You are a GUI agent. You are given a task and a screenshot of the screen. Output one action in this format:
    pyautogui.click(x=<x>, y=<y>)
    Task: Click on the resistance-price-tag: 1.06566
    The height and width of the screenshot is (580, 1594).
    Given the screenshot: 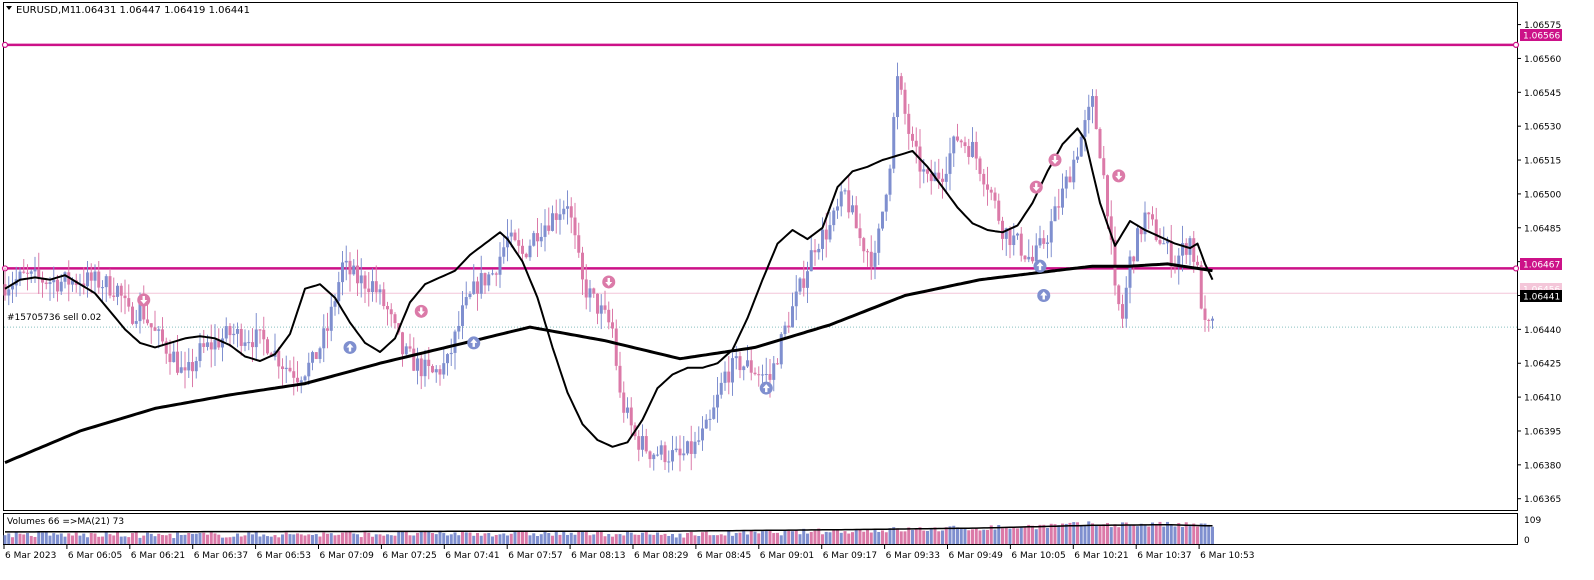 What is the action you would take?
    pyautogui.click(x=1541, y=35)
    